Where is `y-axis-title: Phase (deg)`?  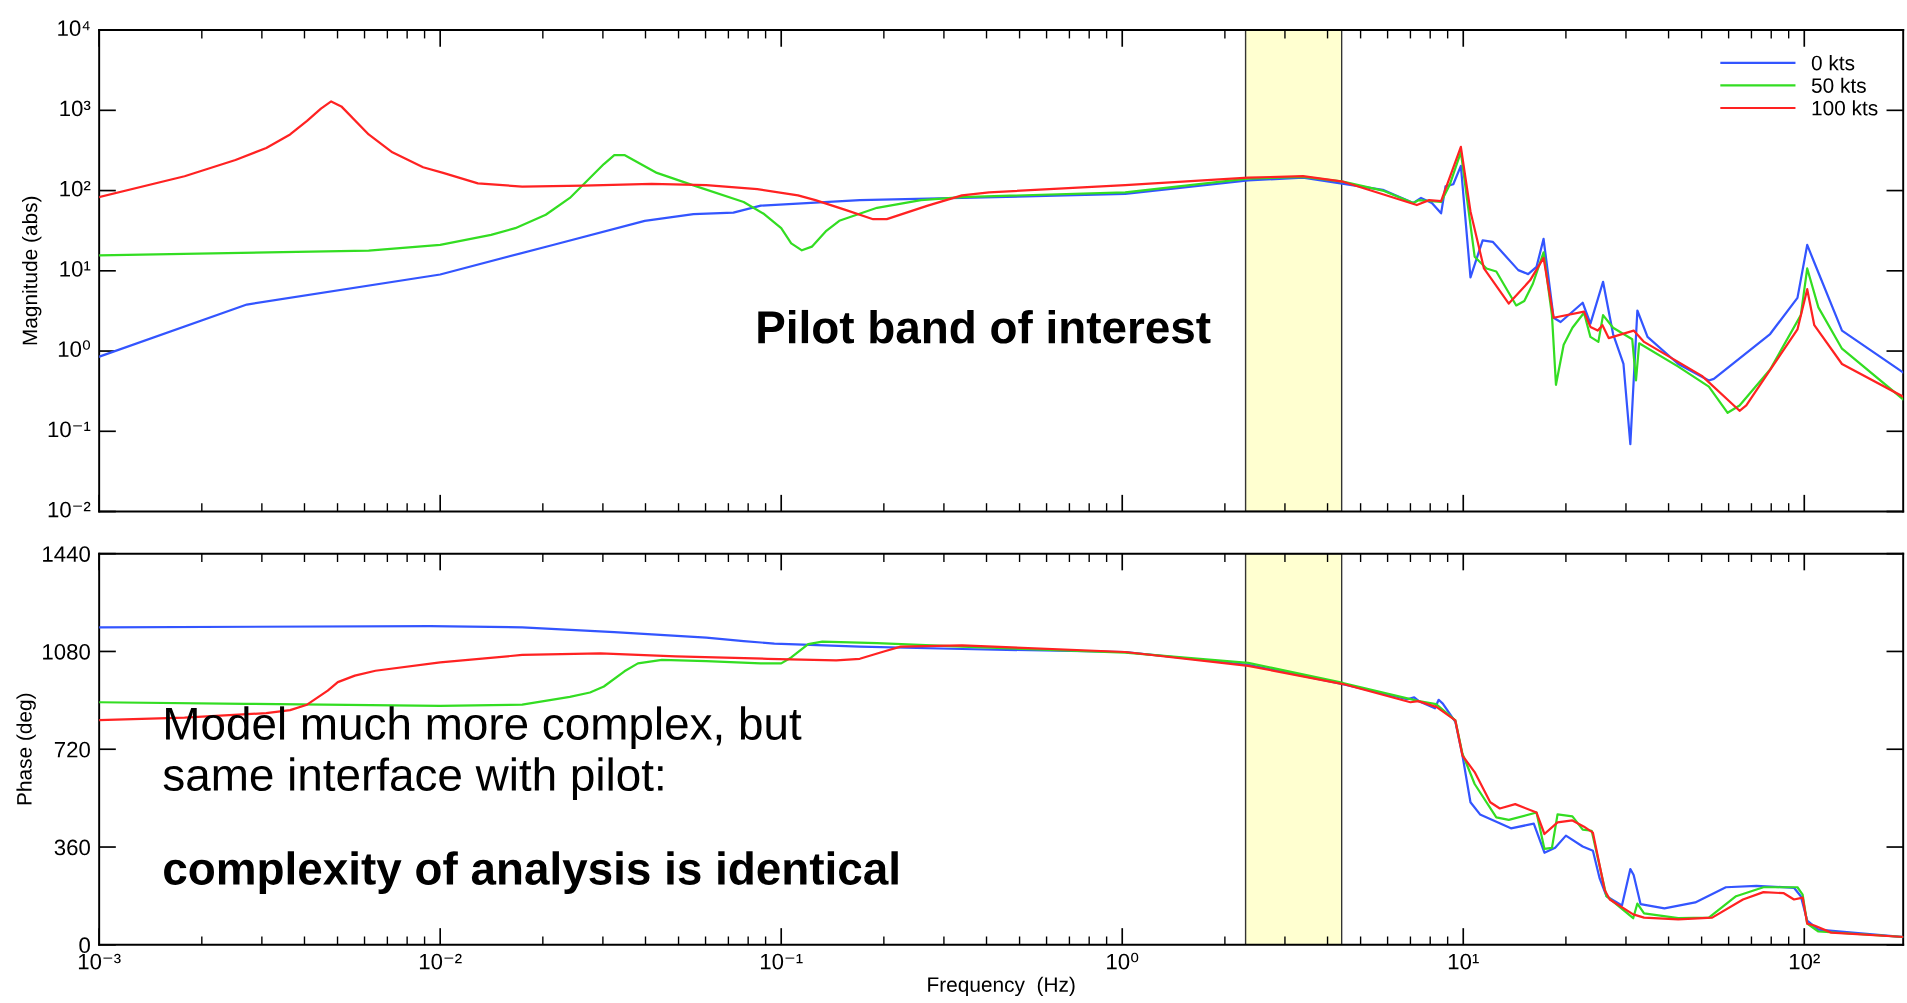 y-axis-title: Phase (deg) is located at coordinates (26, 749).